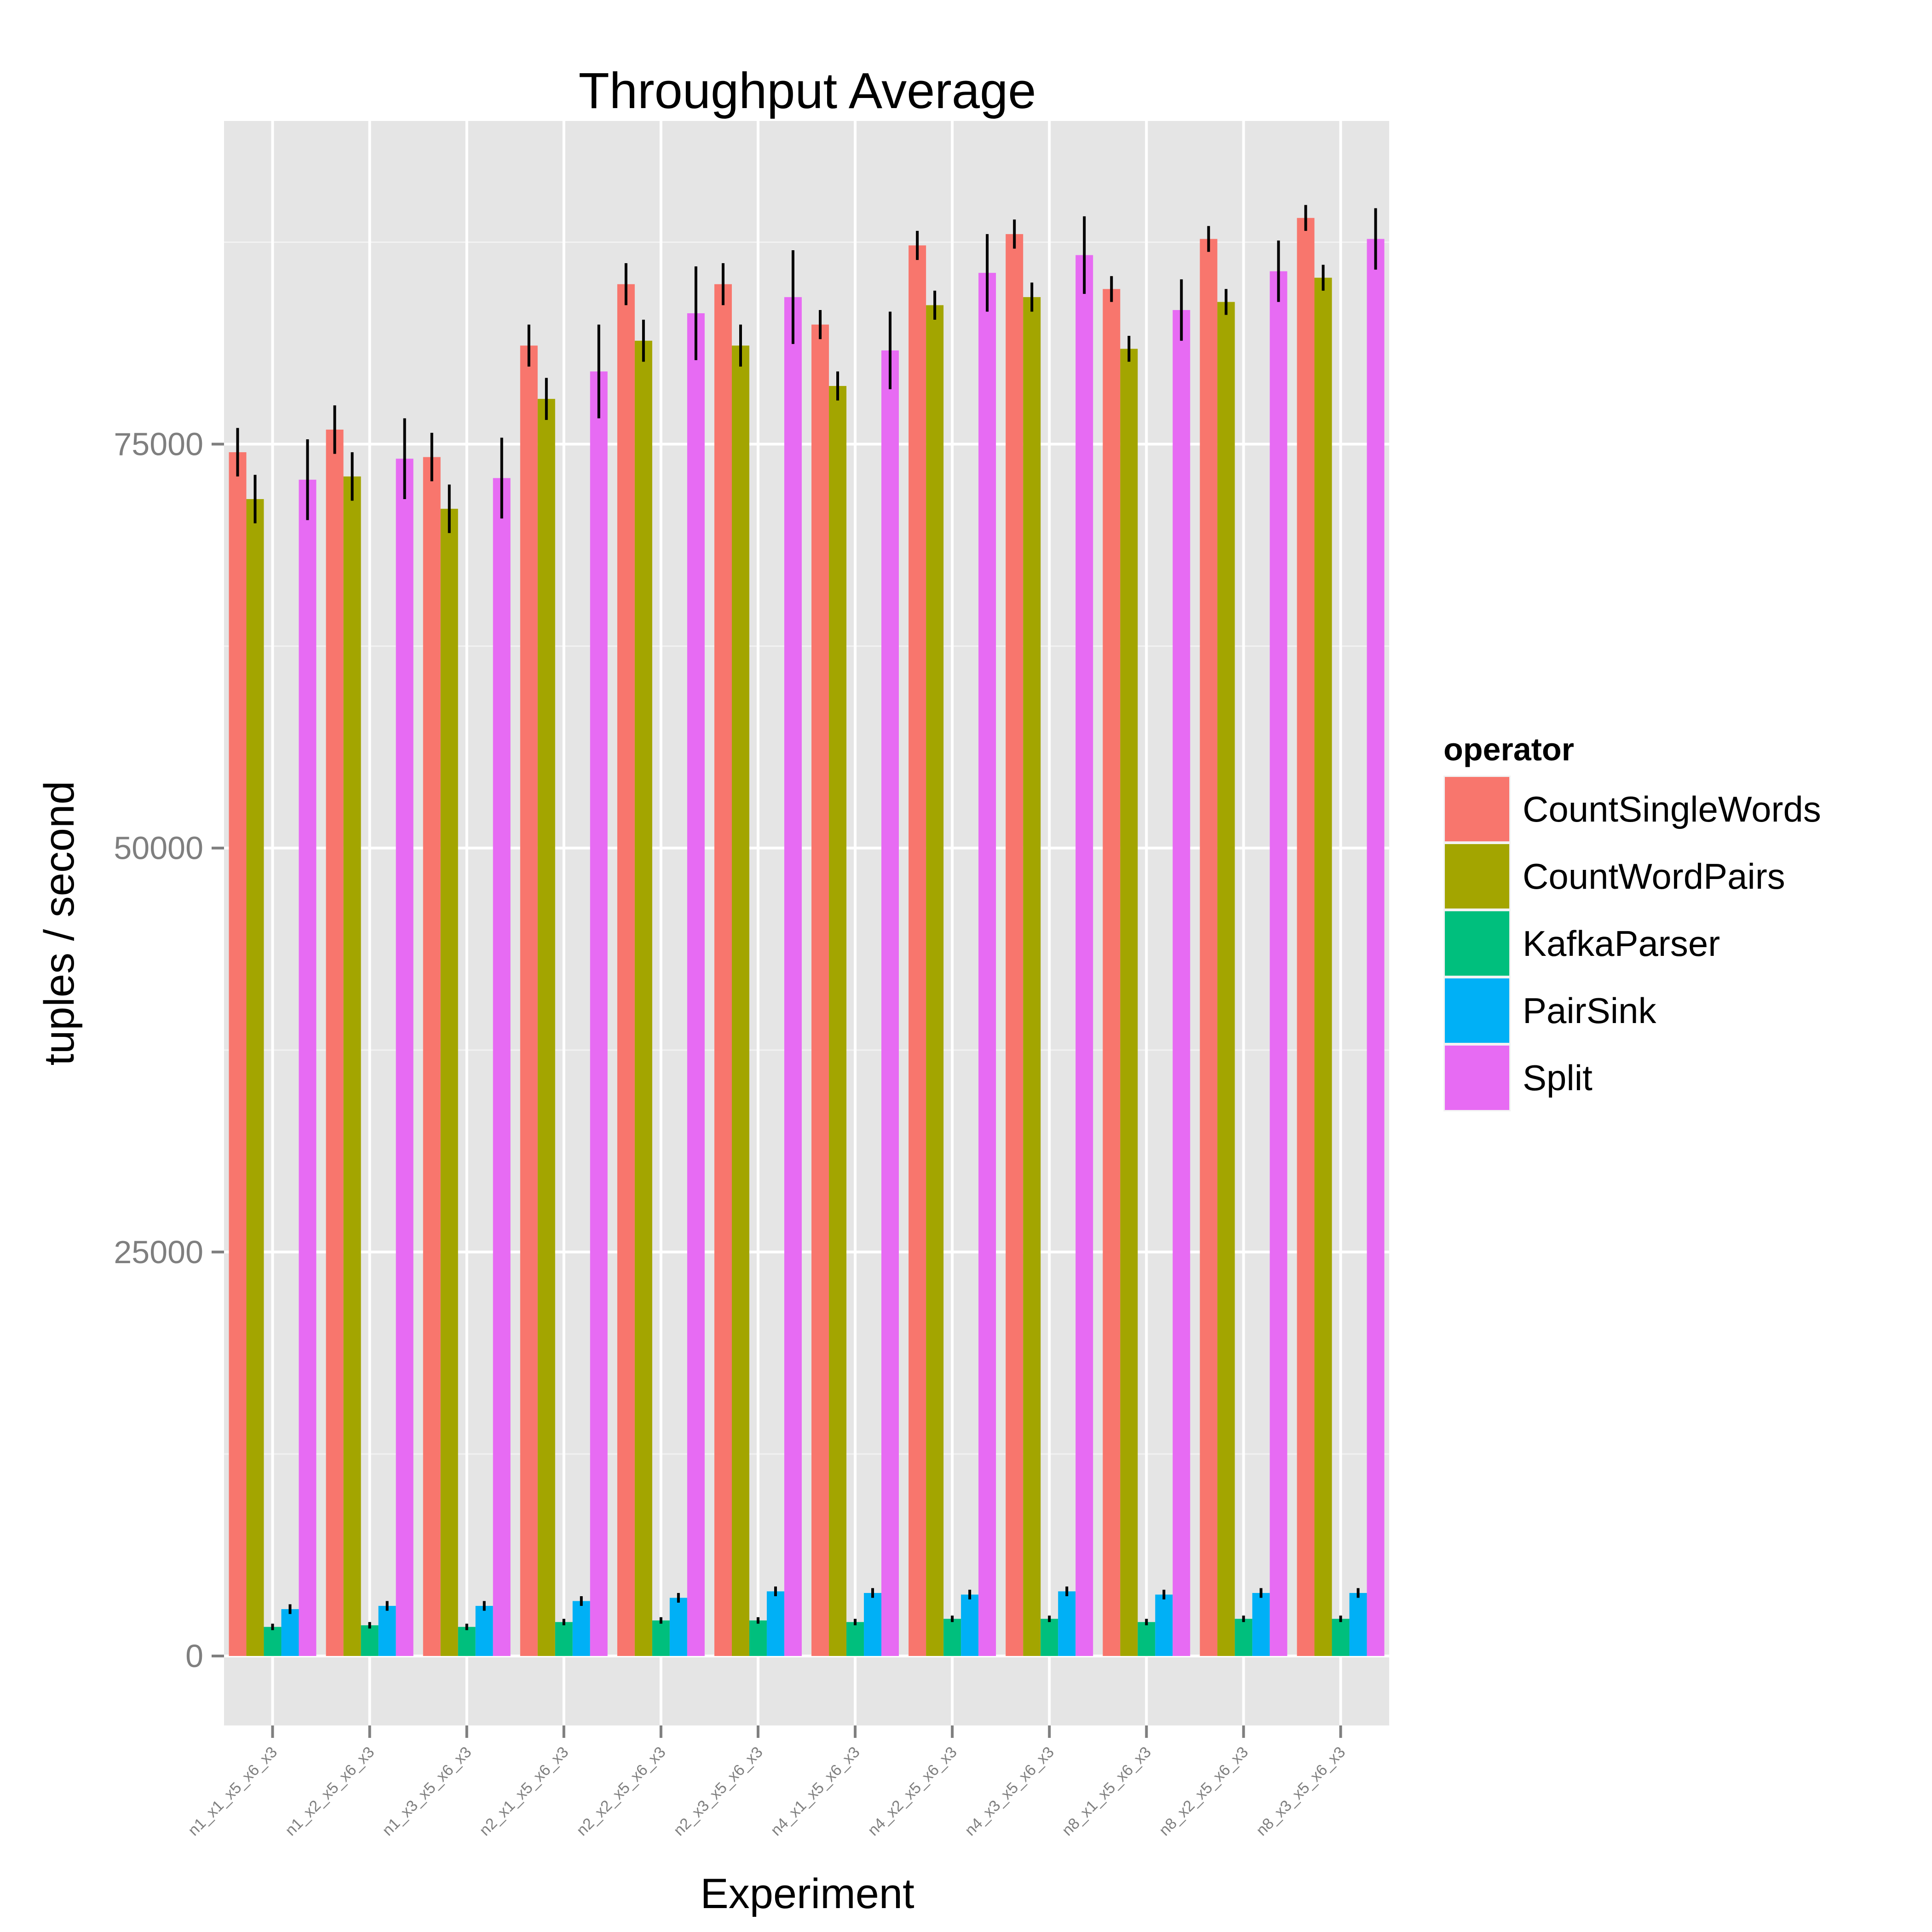  What do you see at coordinates (1204, 1791) in the screenshot?
I see `x-tick-label: n8_x2_x5_x6_x3` at bounding box center [1204, 1791].